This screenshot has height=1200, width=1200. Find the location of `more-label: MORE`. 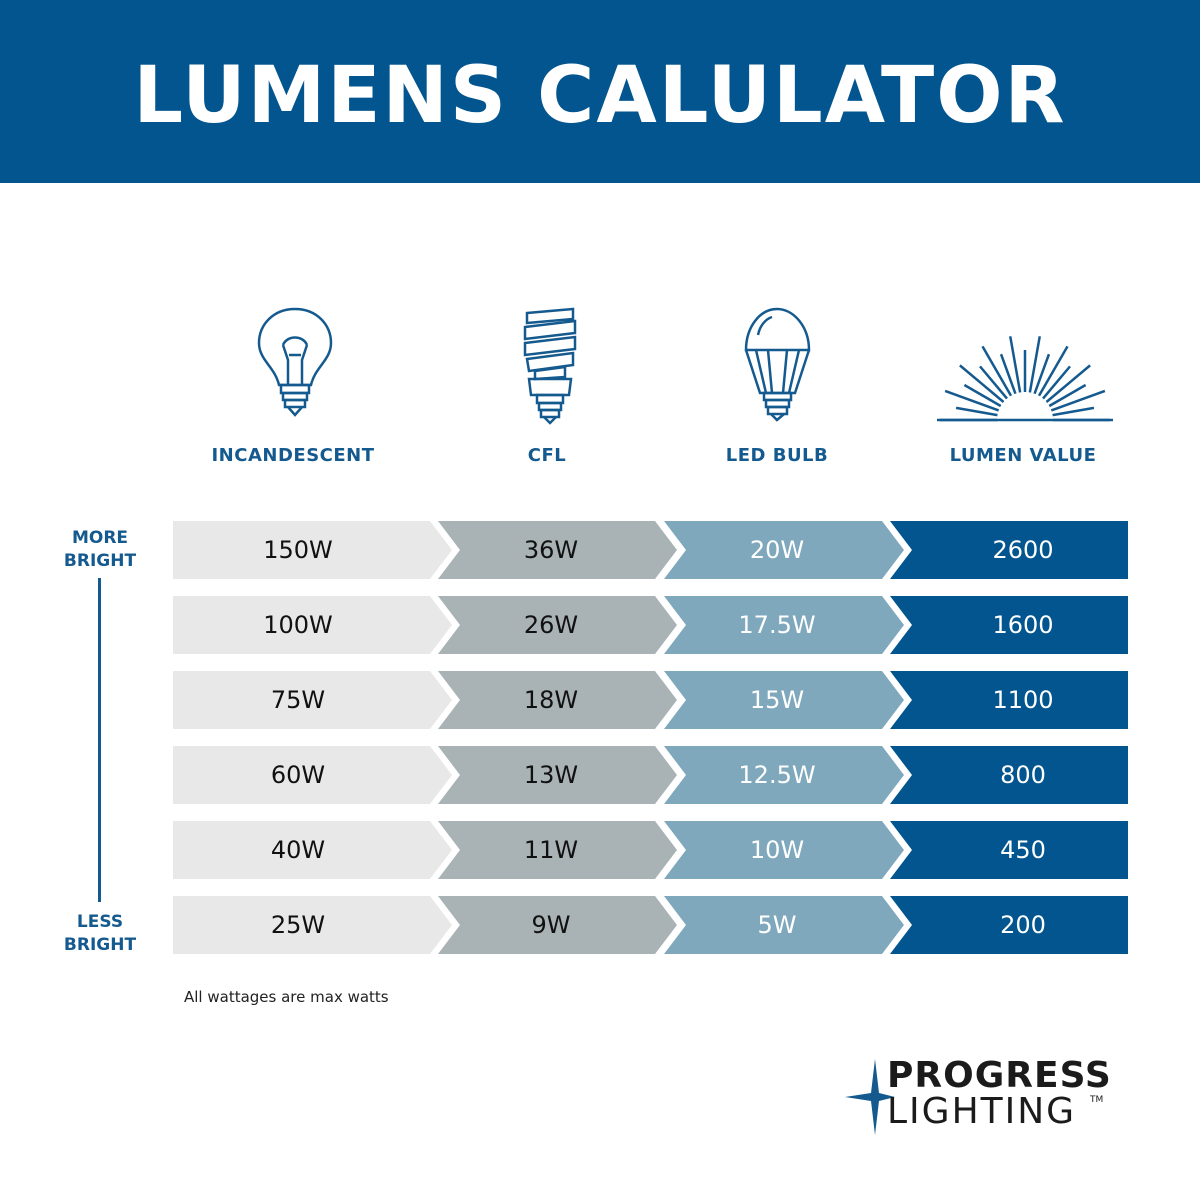

more-label: MORE is located at coordinates (100, 538).